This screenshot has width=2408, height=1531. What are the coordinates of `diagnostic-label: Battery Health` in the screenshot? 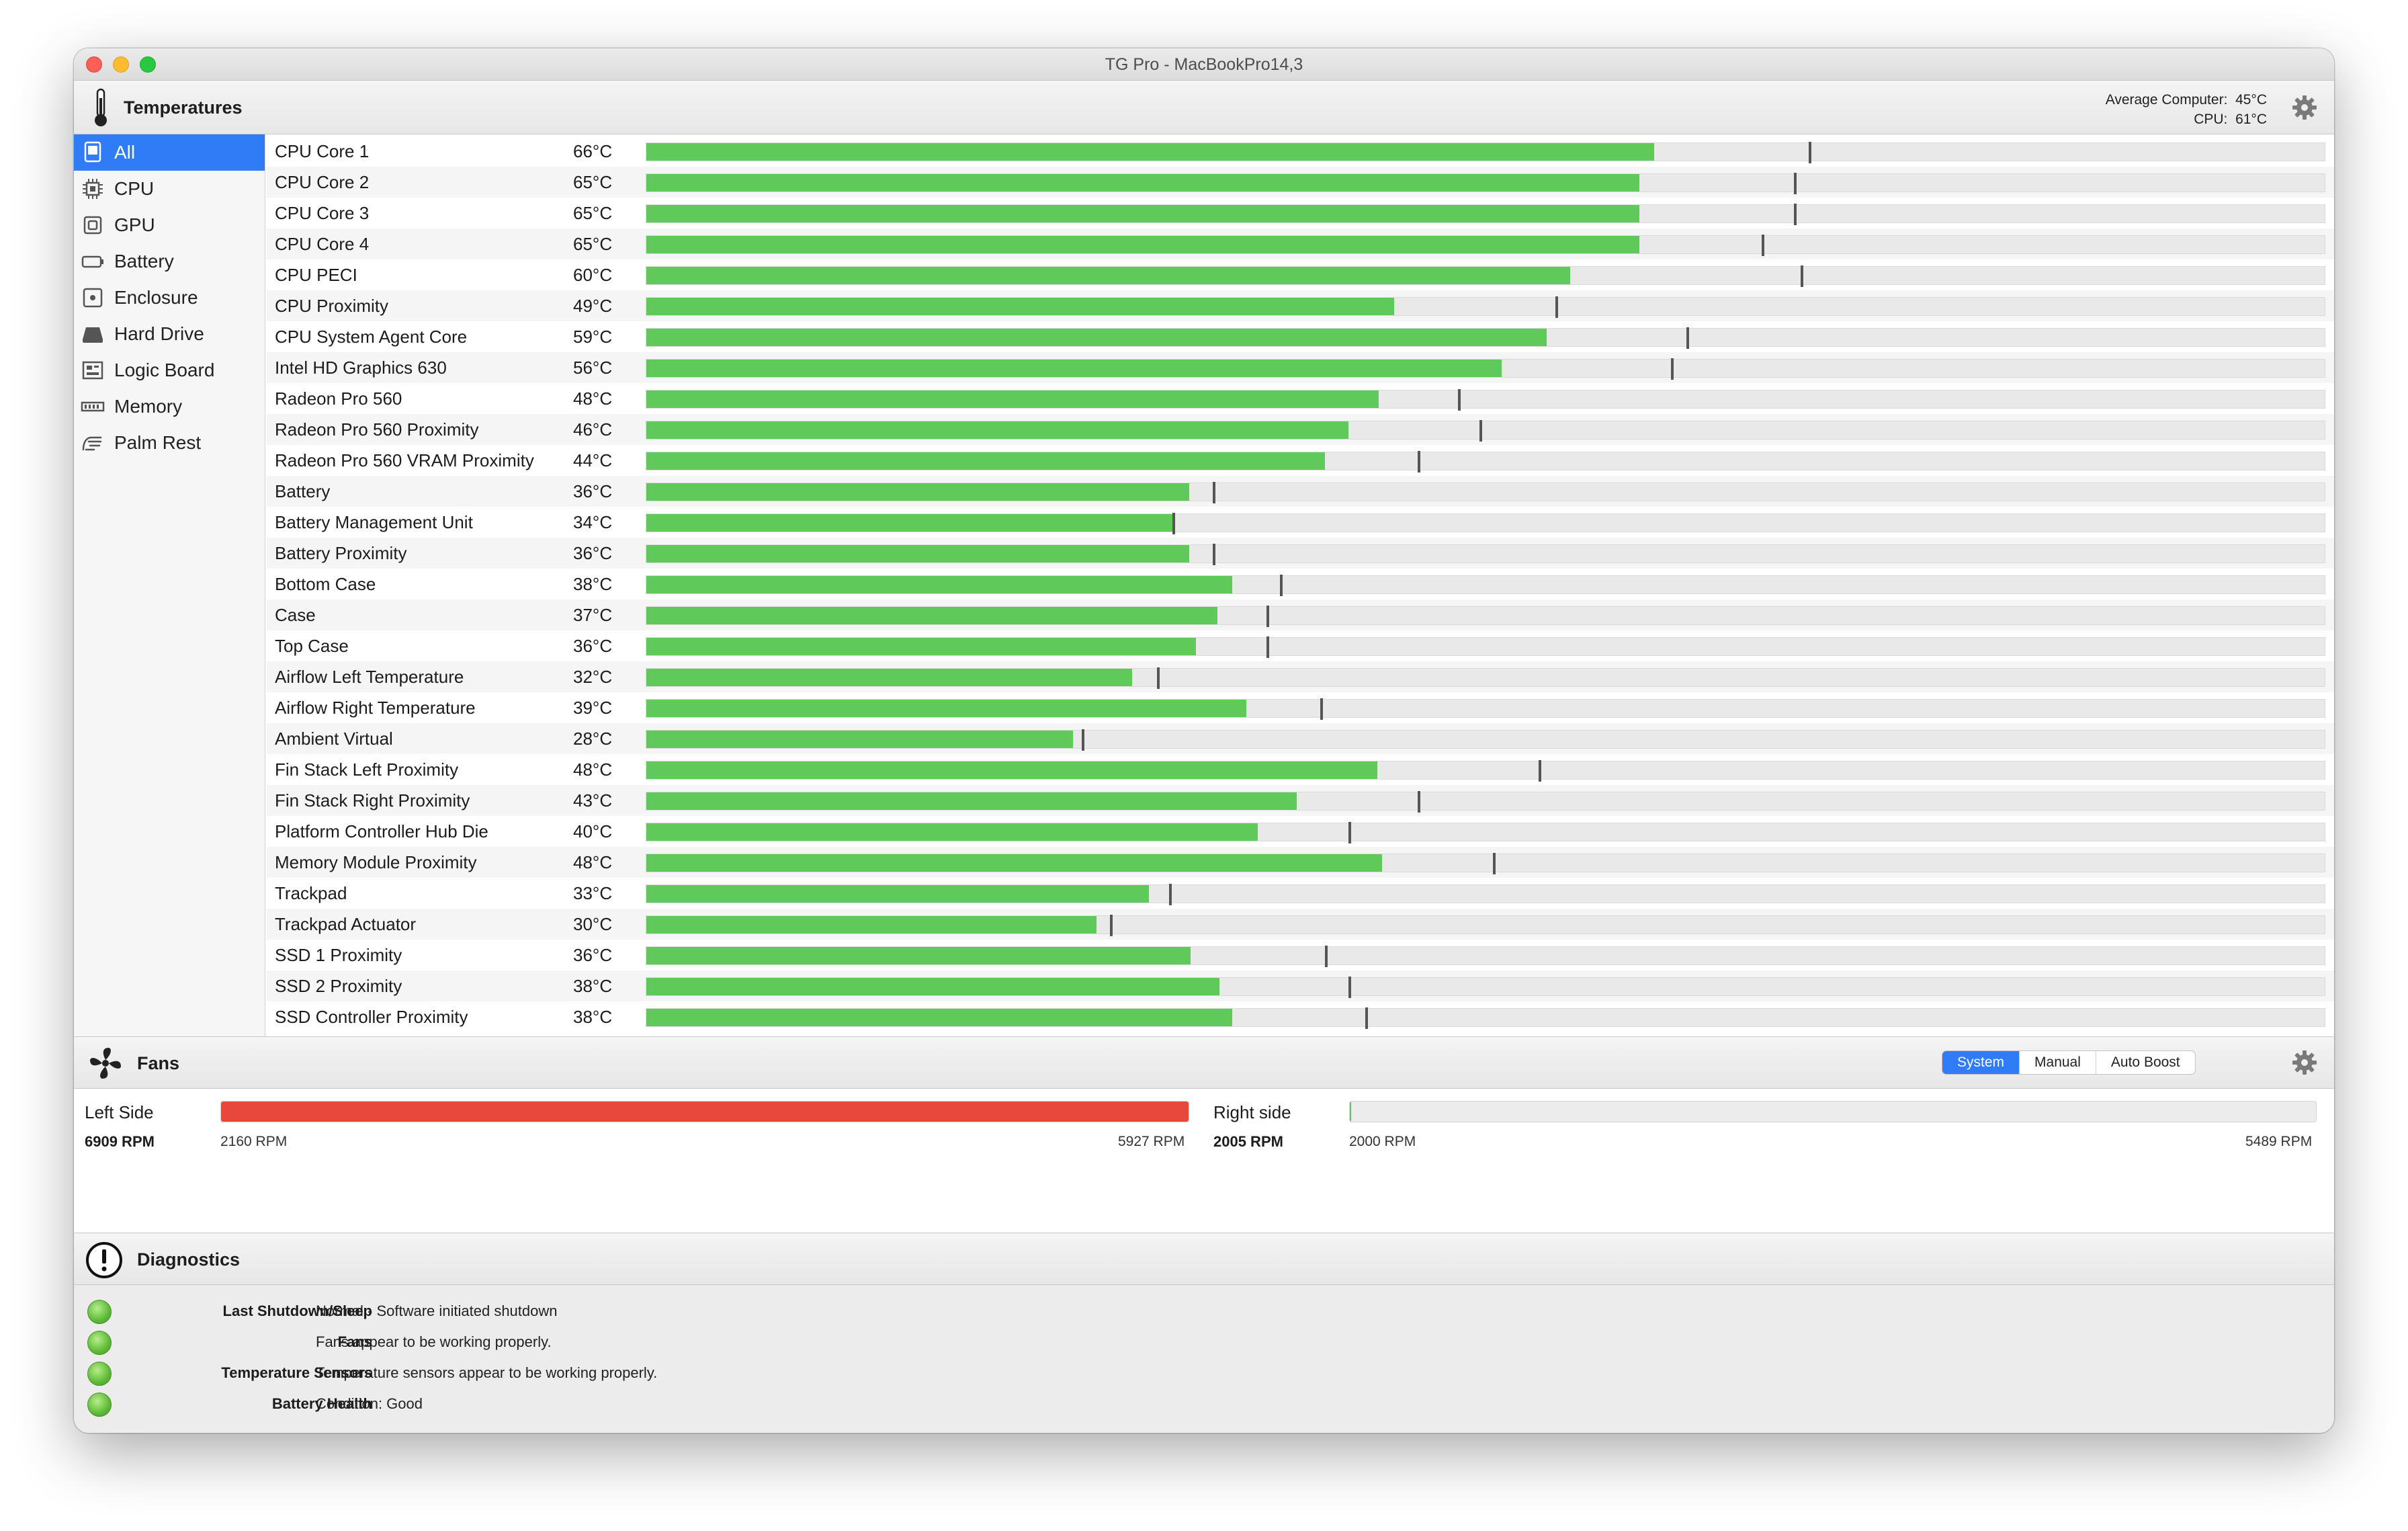 It's located at (321, 1403).